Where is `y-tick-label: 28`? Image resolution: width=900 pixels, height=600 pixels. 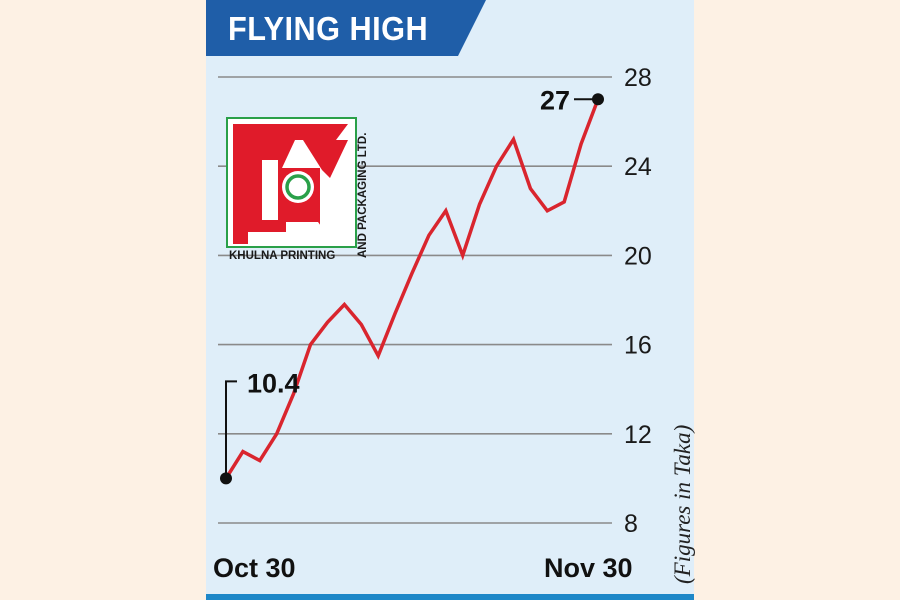 y-tick-label: 28 is located at coordinates (638, 78).